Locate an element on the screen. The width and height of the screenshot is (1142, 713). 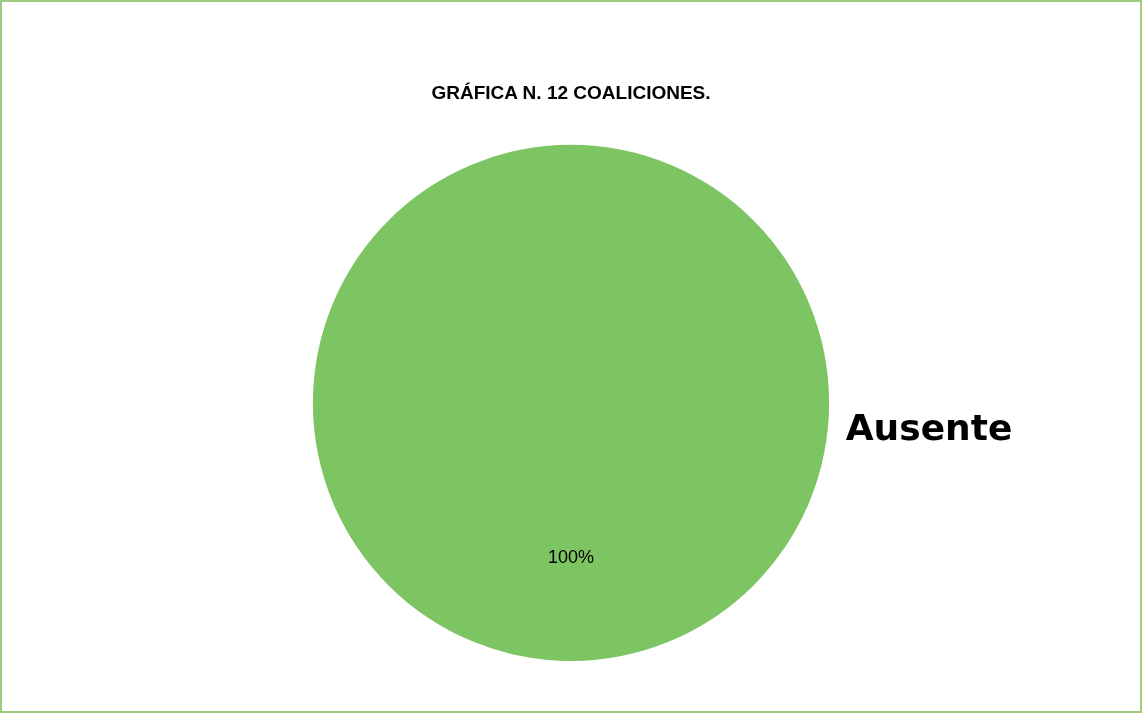
chart-title: GRÁFICA N. 12 COALICIONES. is located at coordinates (571, 92).